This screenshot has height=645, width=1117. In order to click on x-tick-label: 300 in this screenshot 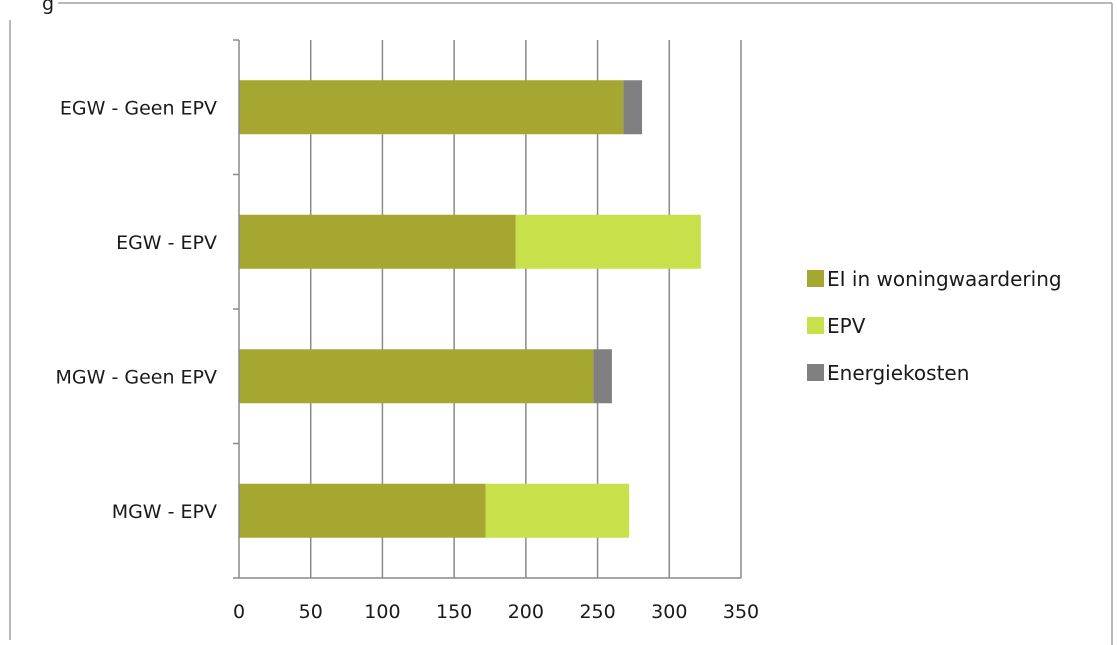, I will do `click(669, 612)`.